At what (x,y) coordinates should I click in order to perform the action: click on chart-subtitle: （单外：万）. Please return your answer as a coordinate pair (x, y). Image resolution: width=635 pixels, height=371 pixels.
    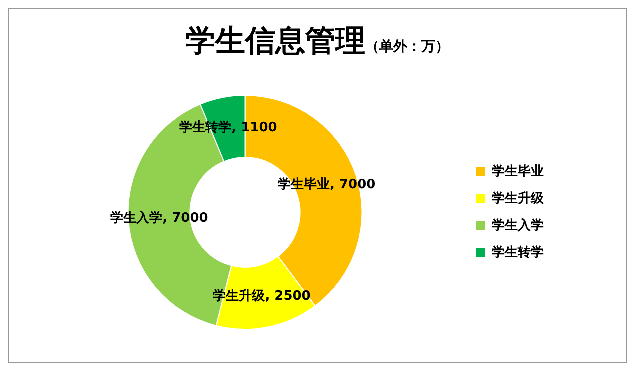
    Looking at the image, I should click on (408, 47).